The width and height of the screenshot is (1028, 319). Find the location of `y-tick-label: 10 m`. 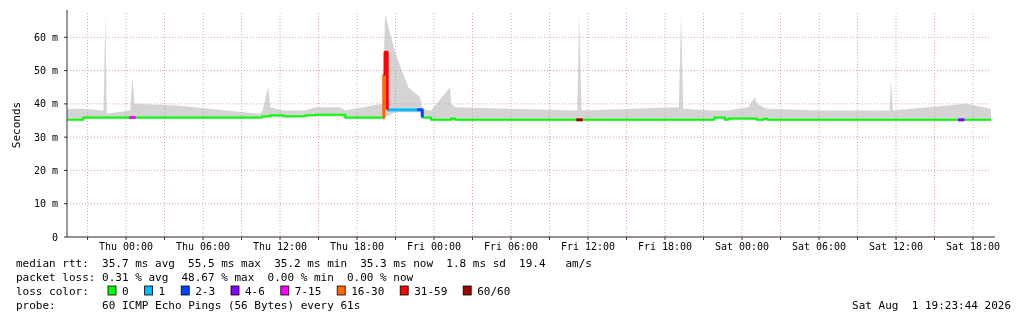

y-tick-label: 10 m is located at coordinates (45, 204).